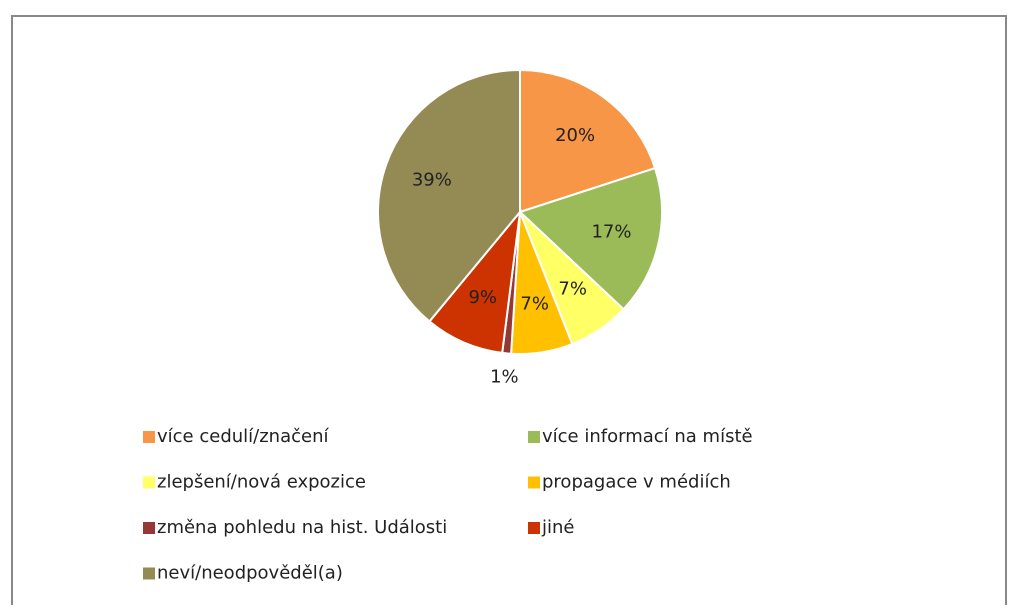 The height and width of the screenshot is (609, 1018). What do you see at coordinates (504, 376) in the screenshot?
I see `data-label: 1%` at bounding box center [504, 376].